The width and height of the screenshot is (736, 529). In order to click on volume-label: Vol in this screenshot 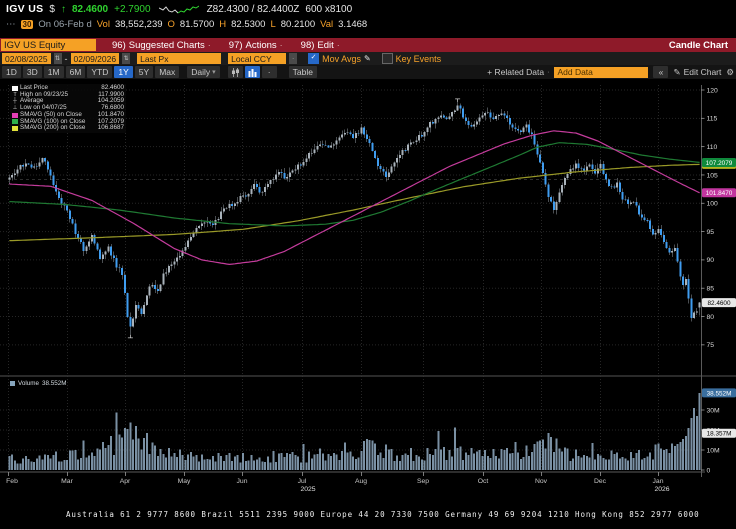, I will do `click(103, 24)`.